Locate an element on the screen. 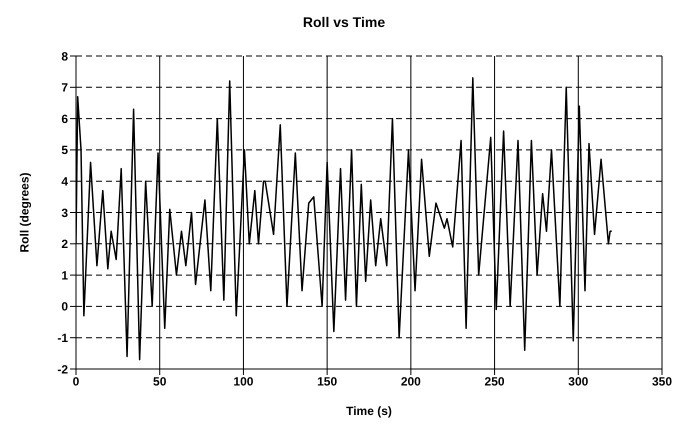 The image size is (688, 437). chart-title: Roll vs Time is located at coordinates (344, 22).